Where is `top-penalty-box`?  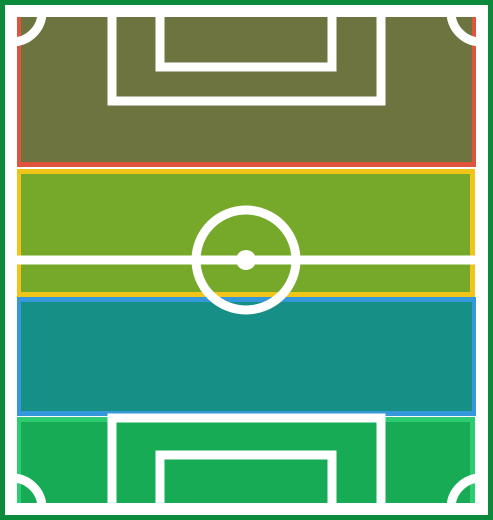 top-penalty-box is located at coordinates (246, 59).